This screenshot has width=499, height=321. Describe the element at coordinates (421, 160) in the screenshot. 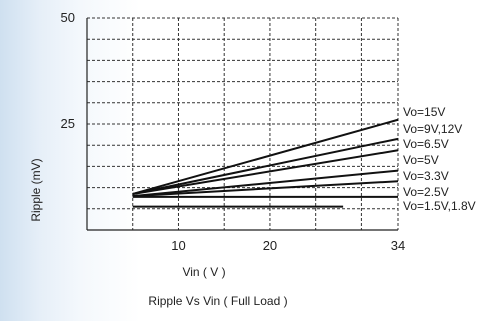

I see `series-label: Vo=5V` at that location.